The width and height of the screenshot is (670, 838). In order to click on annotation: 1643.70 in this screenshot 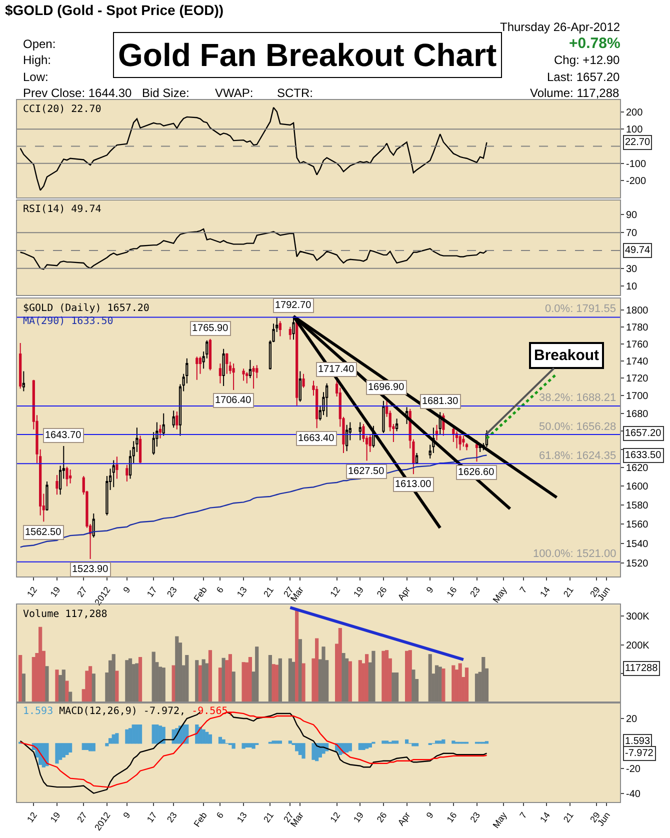, I will do `click(63, 435)`.